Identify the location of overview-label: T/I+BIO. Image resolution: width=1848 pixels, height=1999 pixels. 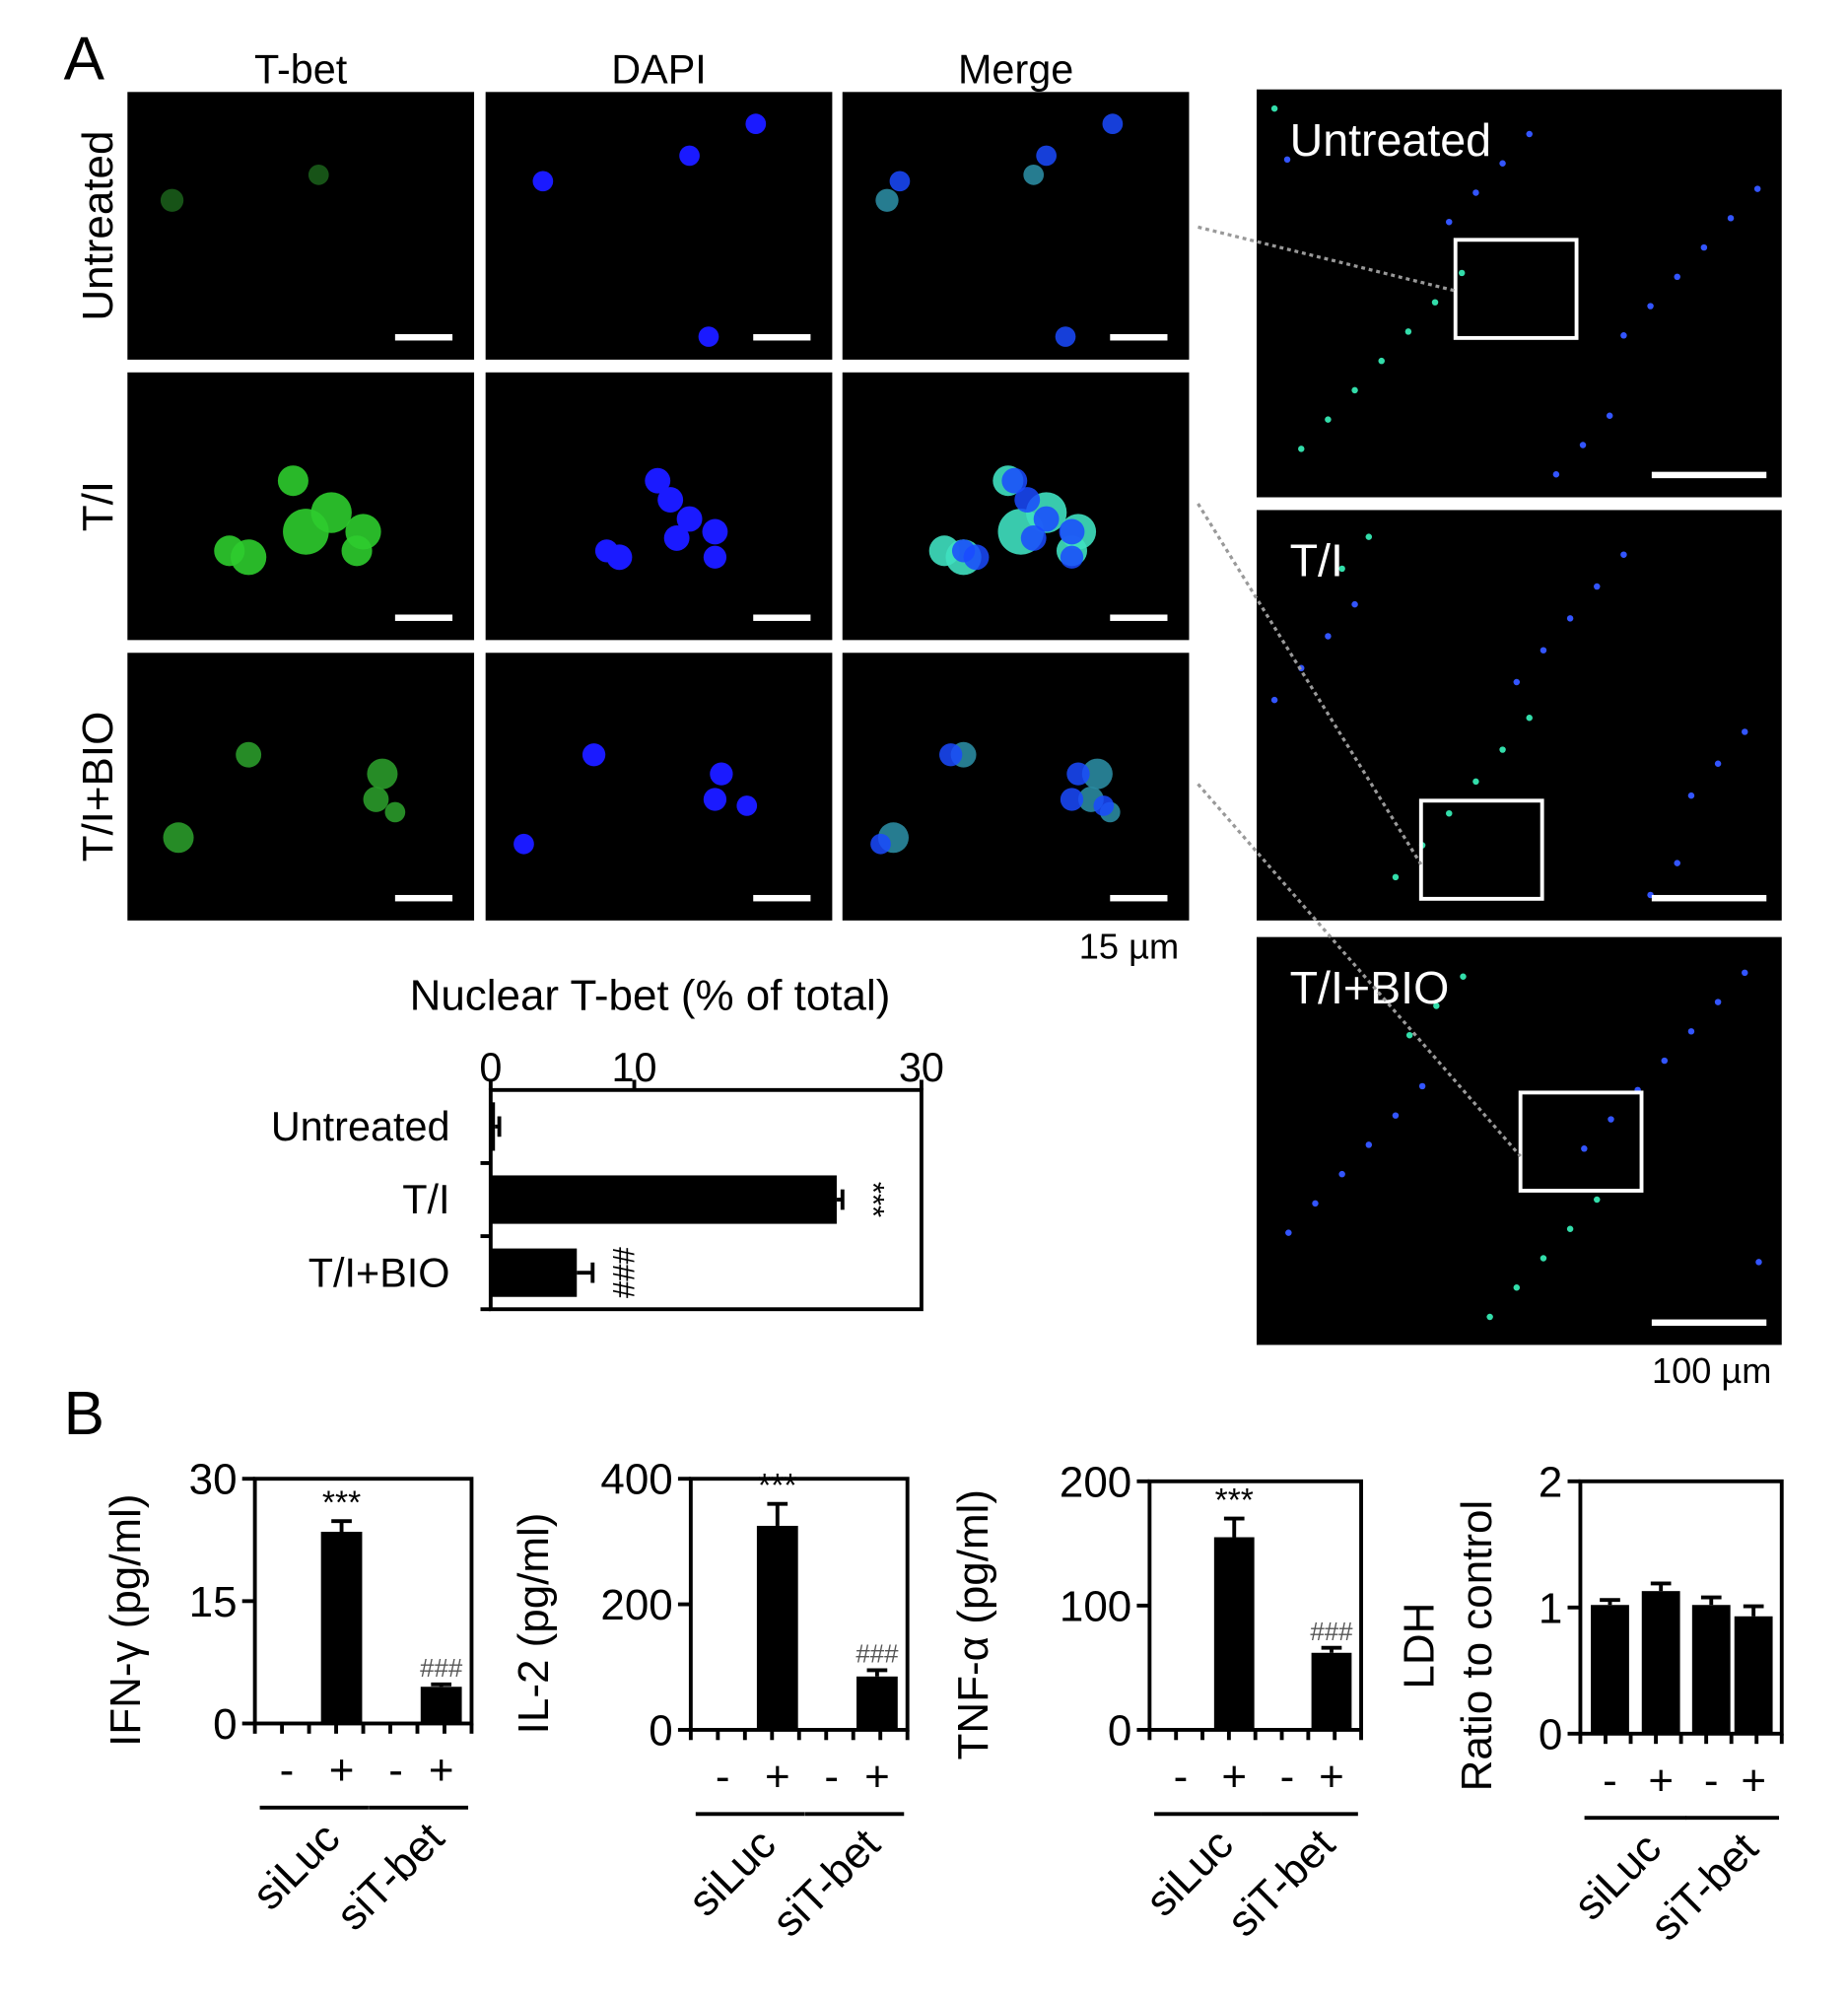
(1370, 987).